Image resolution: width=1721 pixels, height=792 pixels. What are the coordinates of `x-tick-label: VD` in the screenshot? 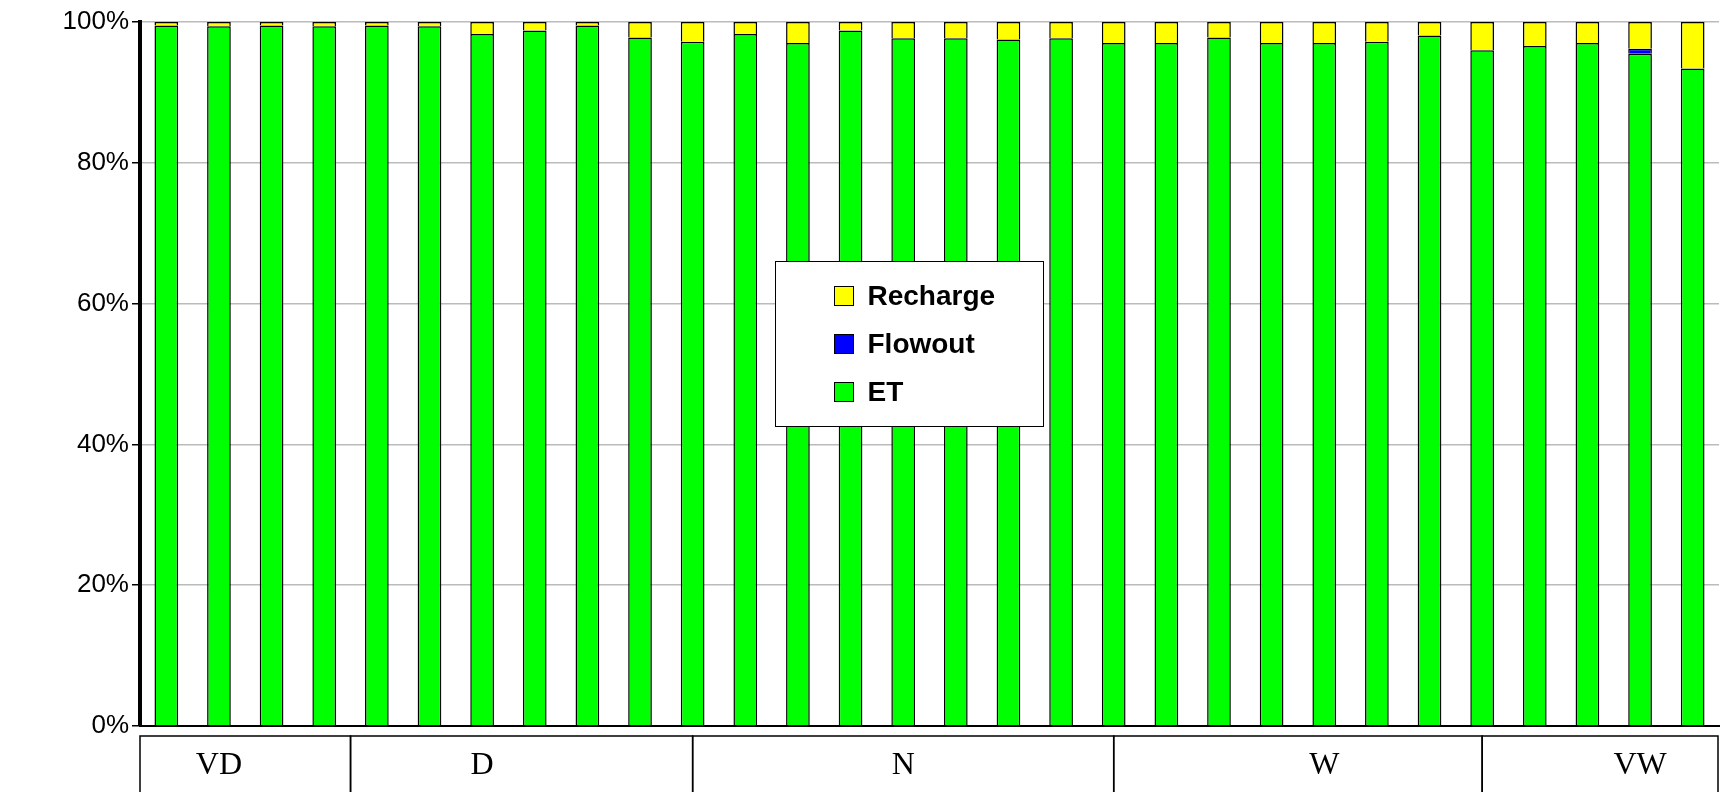 It's located at (219, 763).